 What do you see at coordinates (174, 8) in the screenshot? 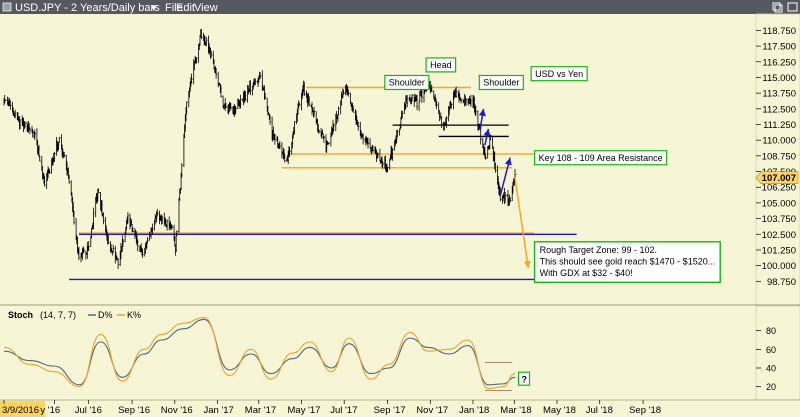
I see `menu-file: File` at bounding box center [174, 8].